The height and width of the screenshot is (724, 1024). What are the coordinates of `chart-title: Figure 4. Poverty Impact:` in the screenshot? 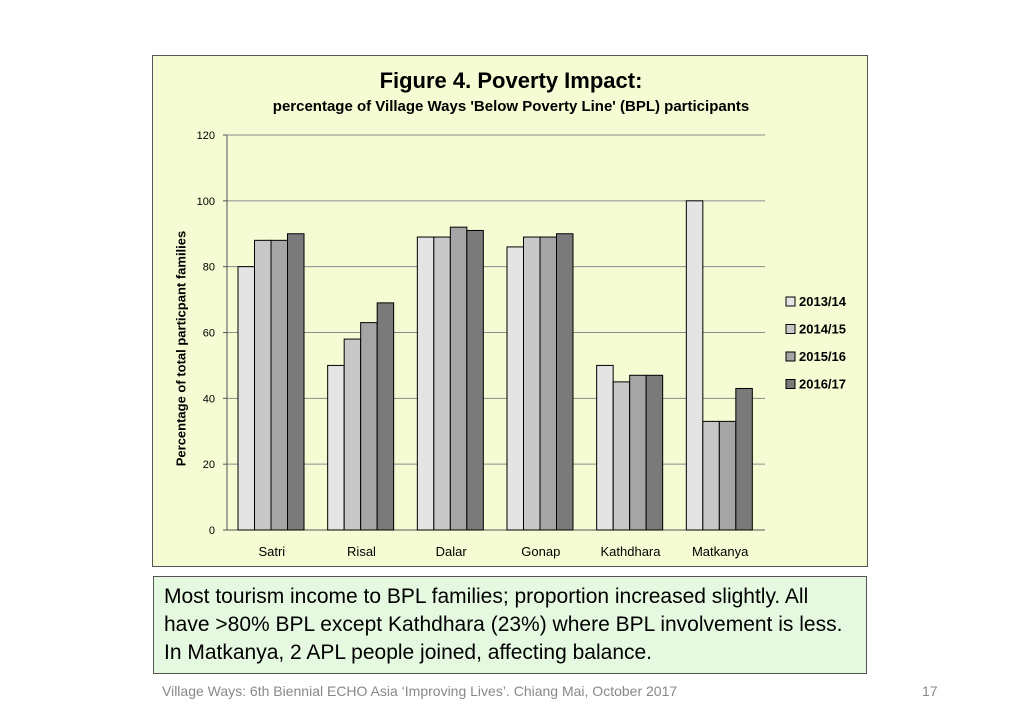 It's located at (511, 80).